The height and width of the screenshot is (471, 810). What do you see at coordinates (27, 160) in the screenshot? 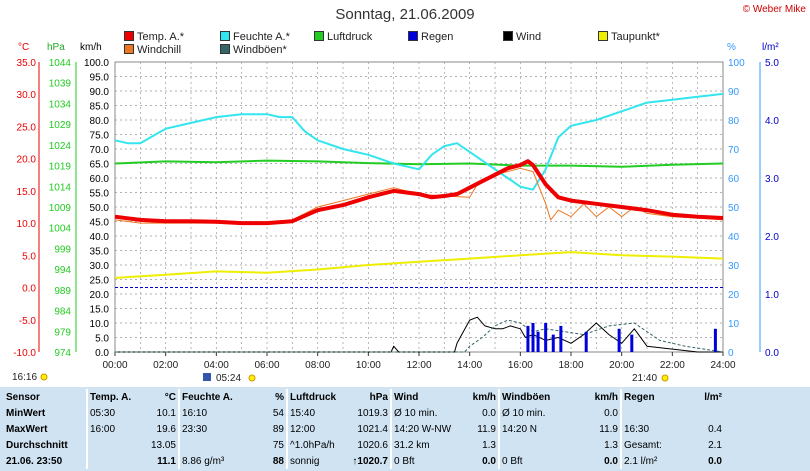
I see `temp-tick-label: 20.0` at bounding box center [27, 160].